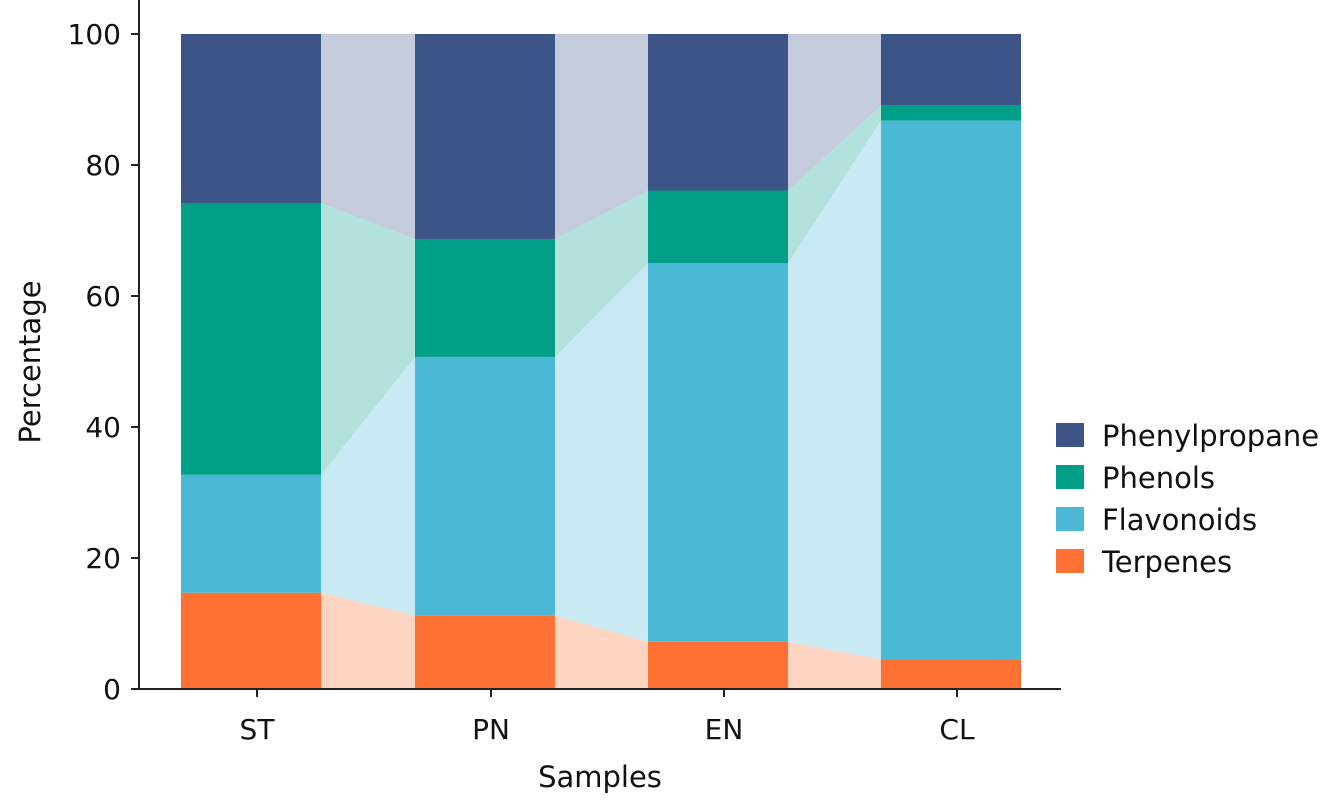  Describe the element at coordinates (718, 452) in the screenshot. I see `bar-en-flavonoids` at that location.